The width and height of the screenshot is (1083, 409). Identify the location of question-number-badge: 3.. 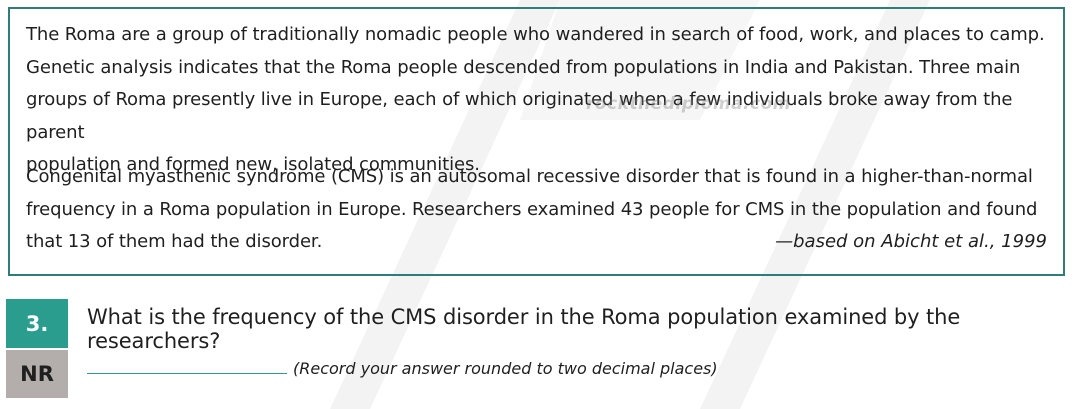
(37, 323).